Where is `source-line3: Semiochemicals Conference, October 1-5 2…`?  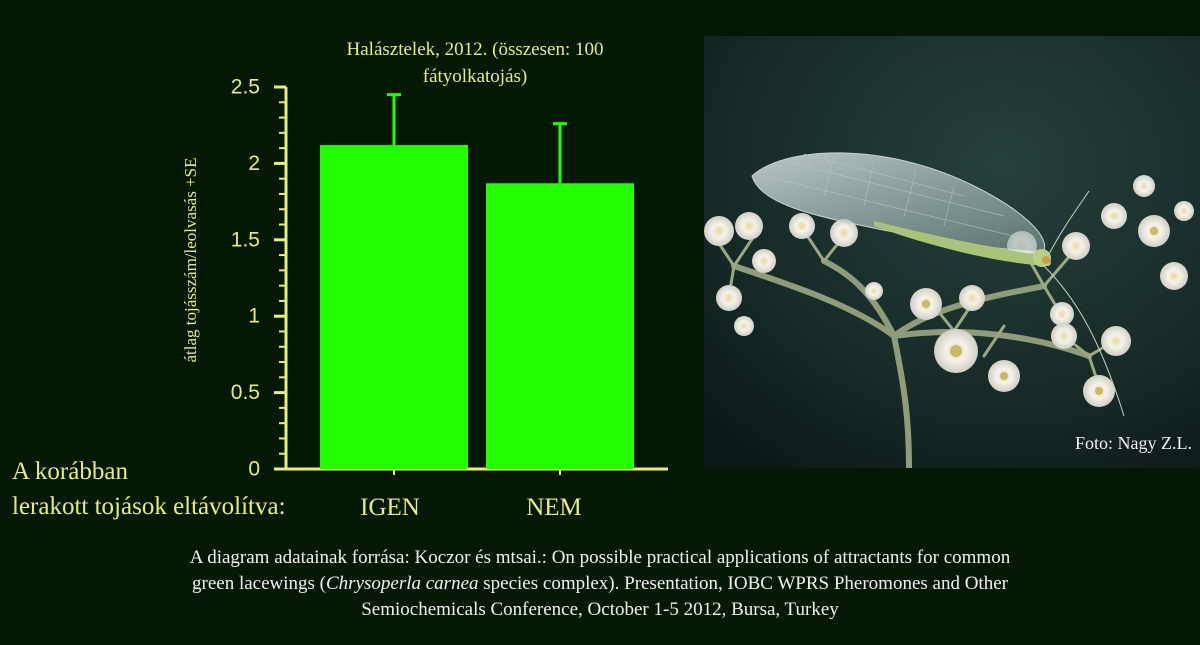 source-line3: Semiochemicals Conference, October 1-5 2… is located at coordinates (600, 609).